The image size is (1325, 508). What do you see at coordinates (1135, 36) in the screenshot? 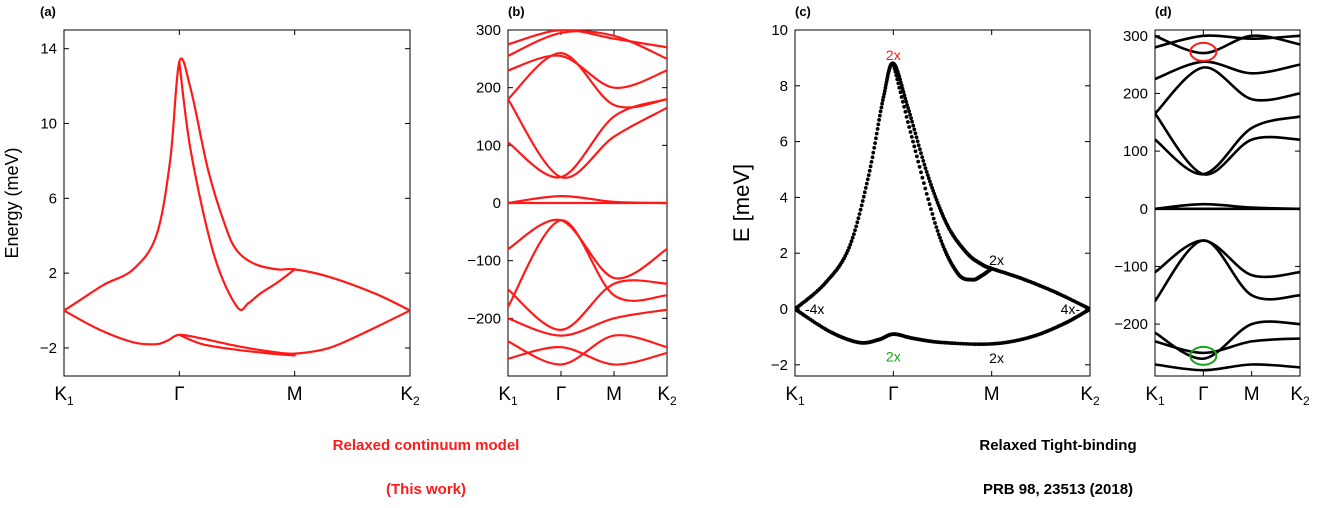
I see `y-tick-label: 300` at bounding box center [1135, 36].